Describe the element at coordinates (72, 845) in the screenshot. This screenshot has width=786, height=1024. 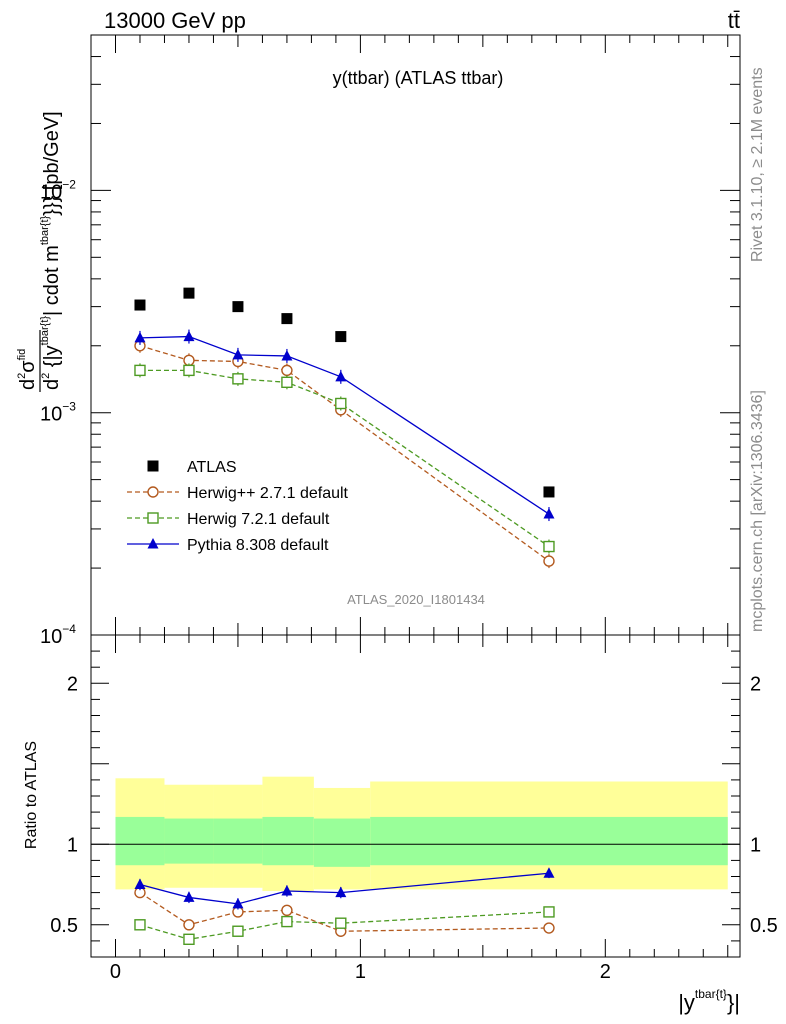
I see `ratio-y-tick-label: 1` at that location.